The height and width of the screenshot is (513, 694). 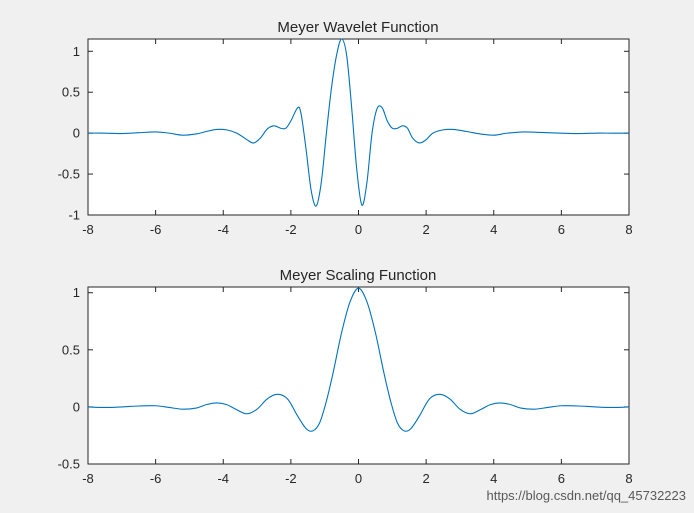 What do you see at coordinates (69, 174) in the screenshot?
I see `wavelet-y-tick-label: -0.5` at bounding box center [69, 174].